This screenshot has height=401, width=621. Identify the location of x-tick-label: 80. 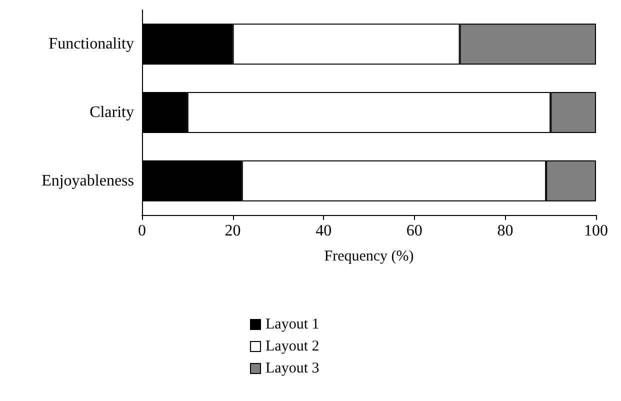
(505, 231).